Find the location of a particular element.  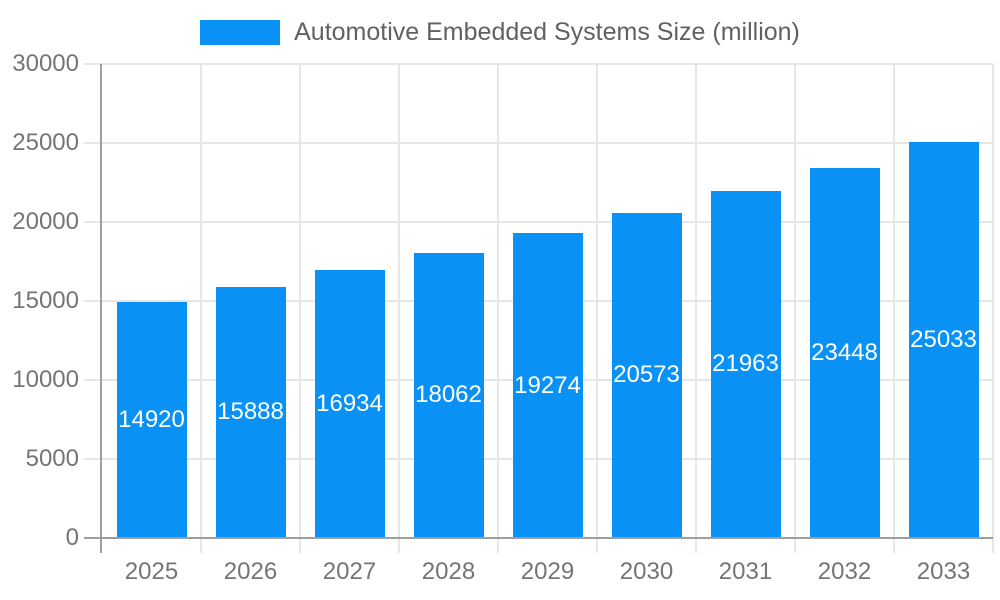

y-tick-label: 15000 is located at coordinates (45, 300).